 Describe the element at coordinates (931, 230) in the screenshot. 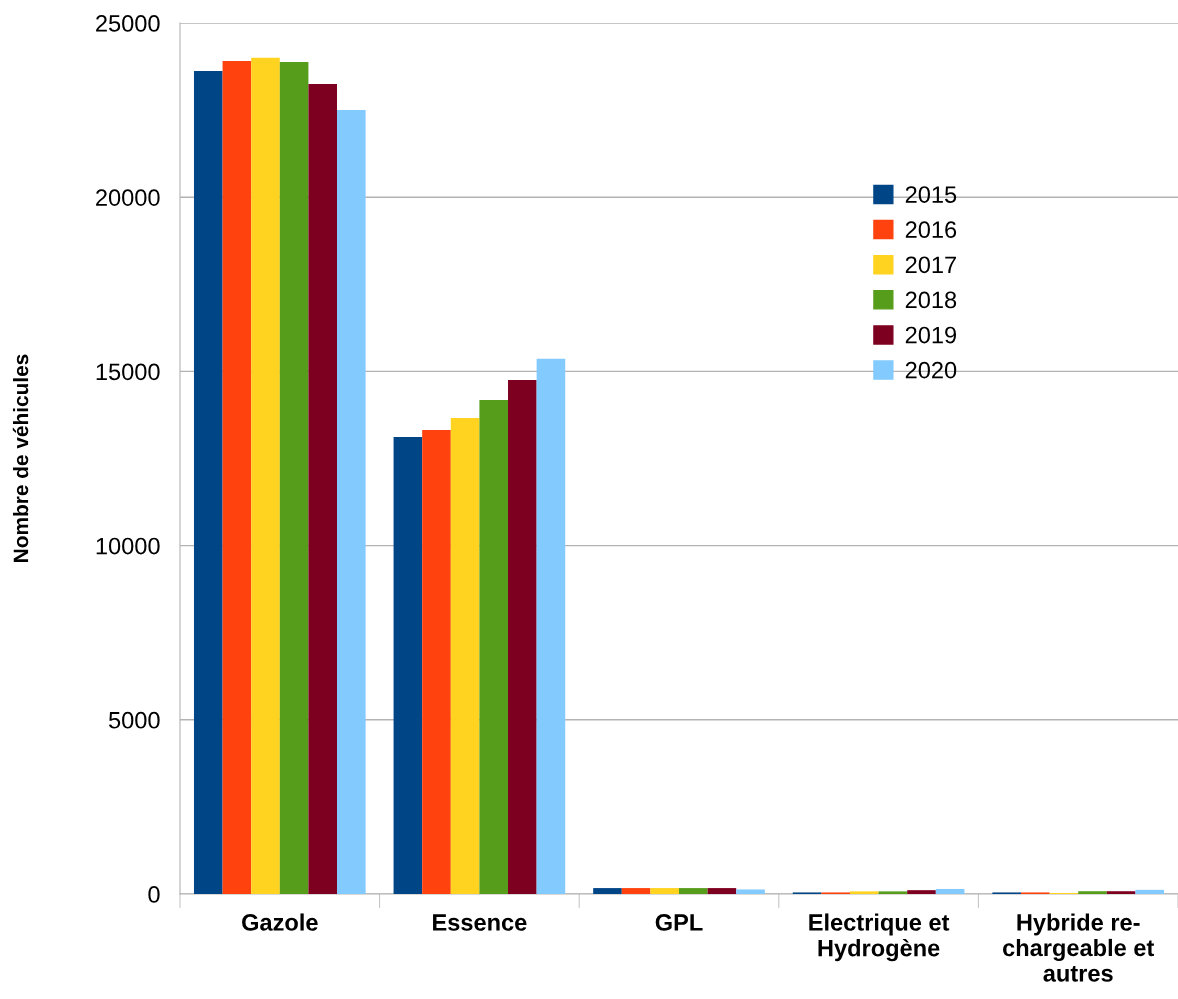

I see `legend-label: 2016` at that location.